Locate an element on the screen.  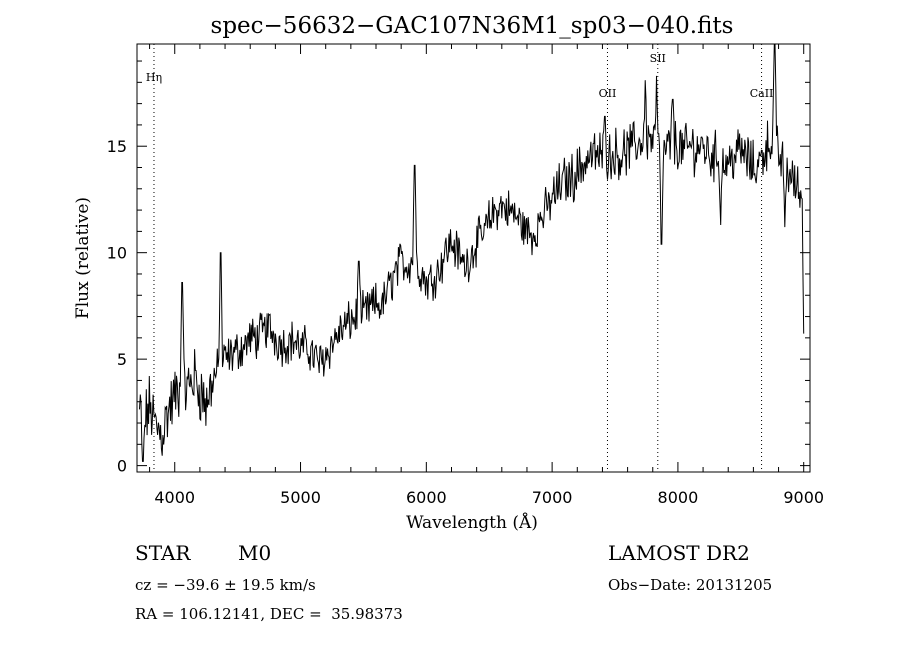
object-subclass: M0 is located at coordinates (255, 553).